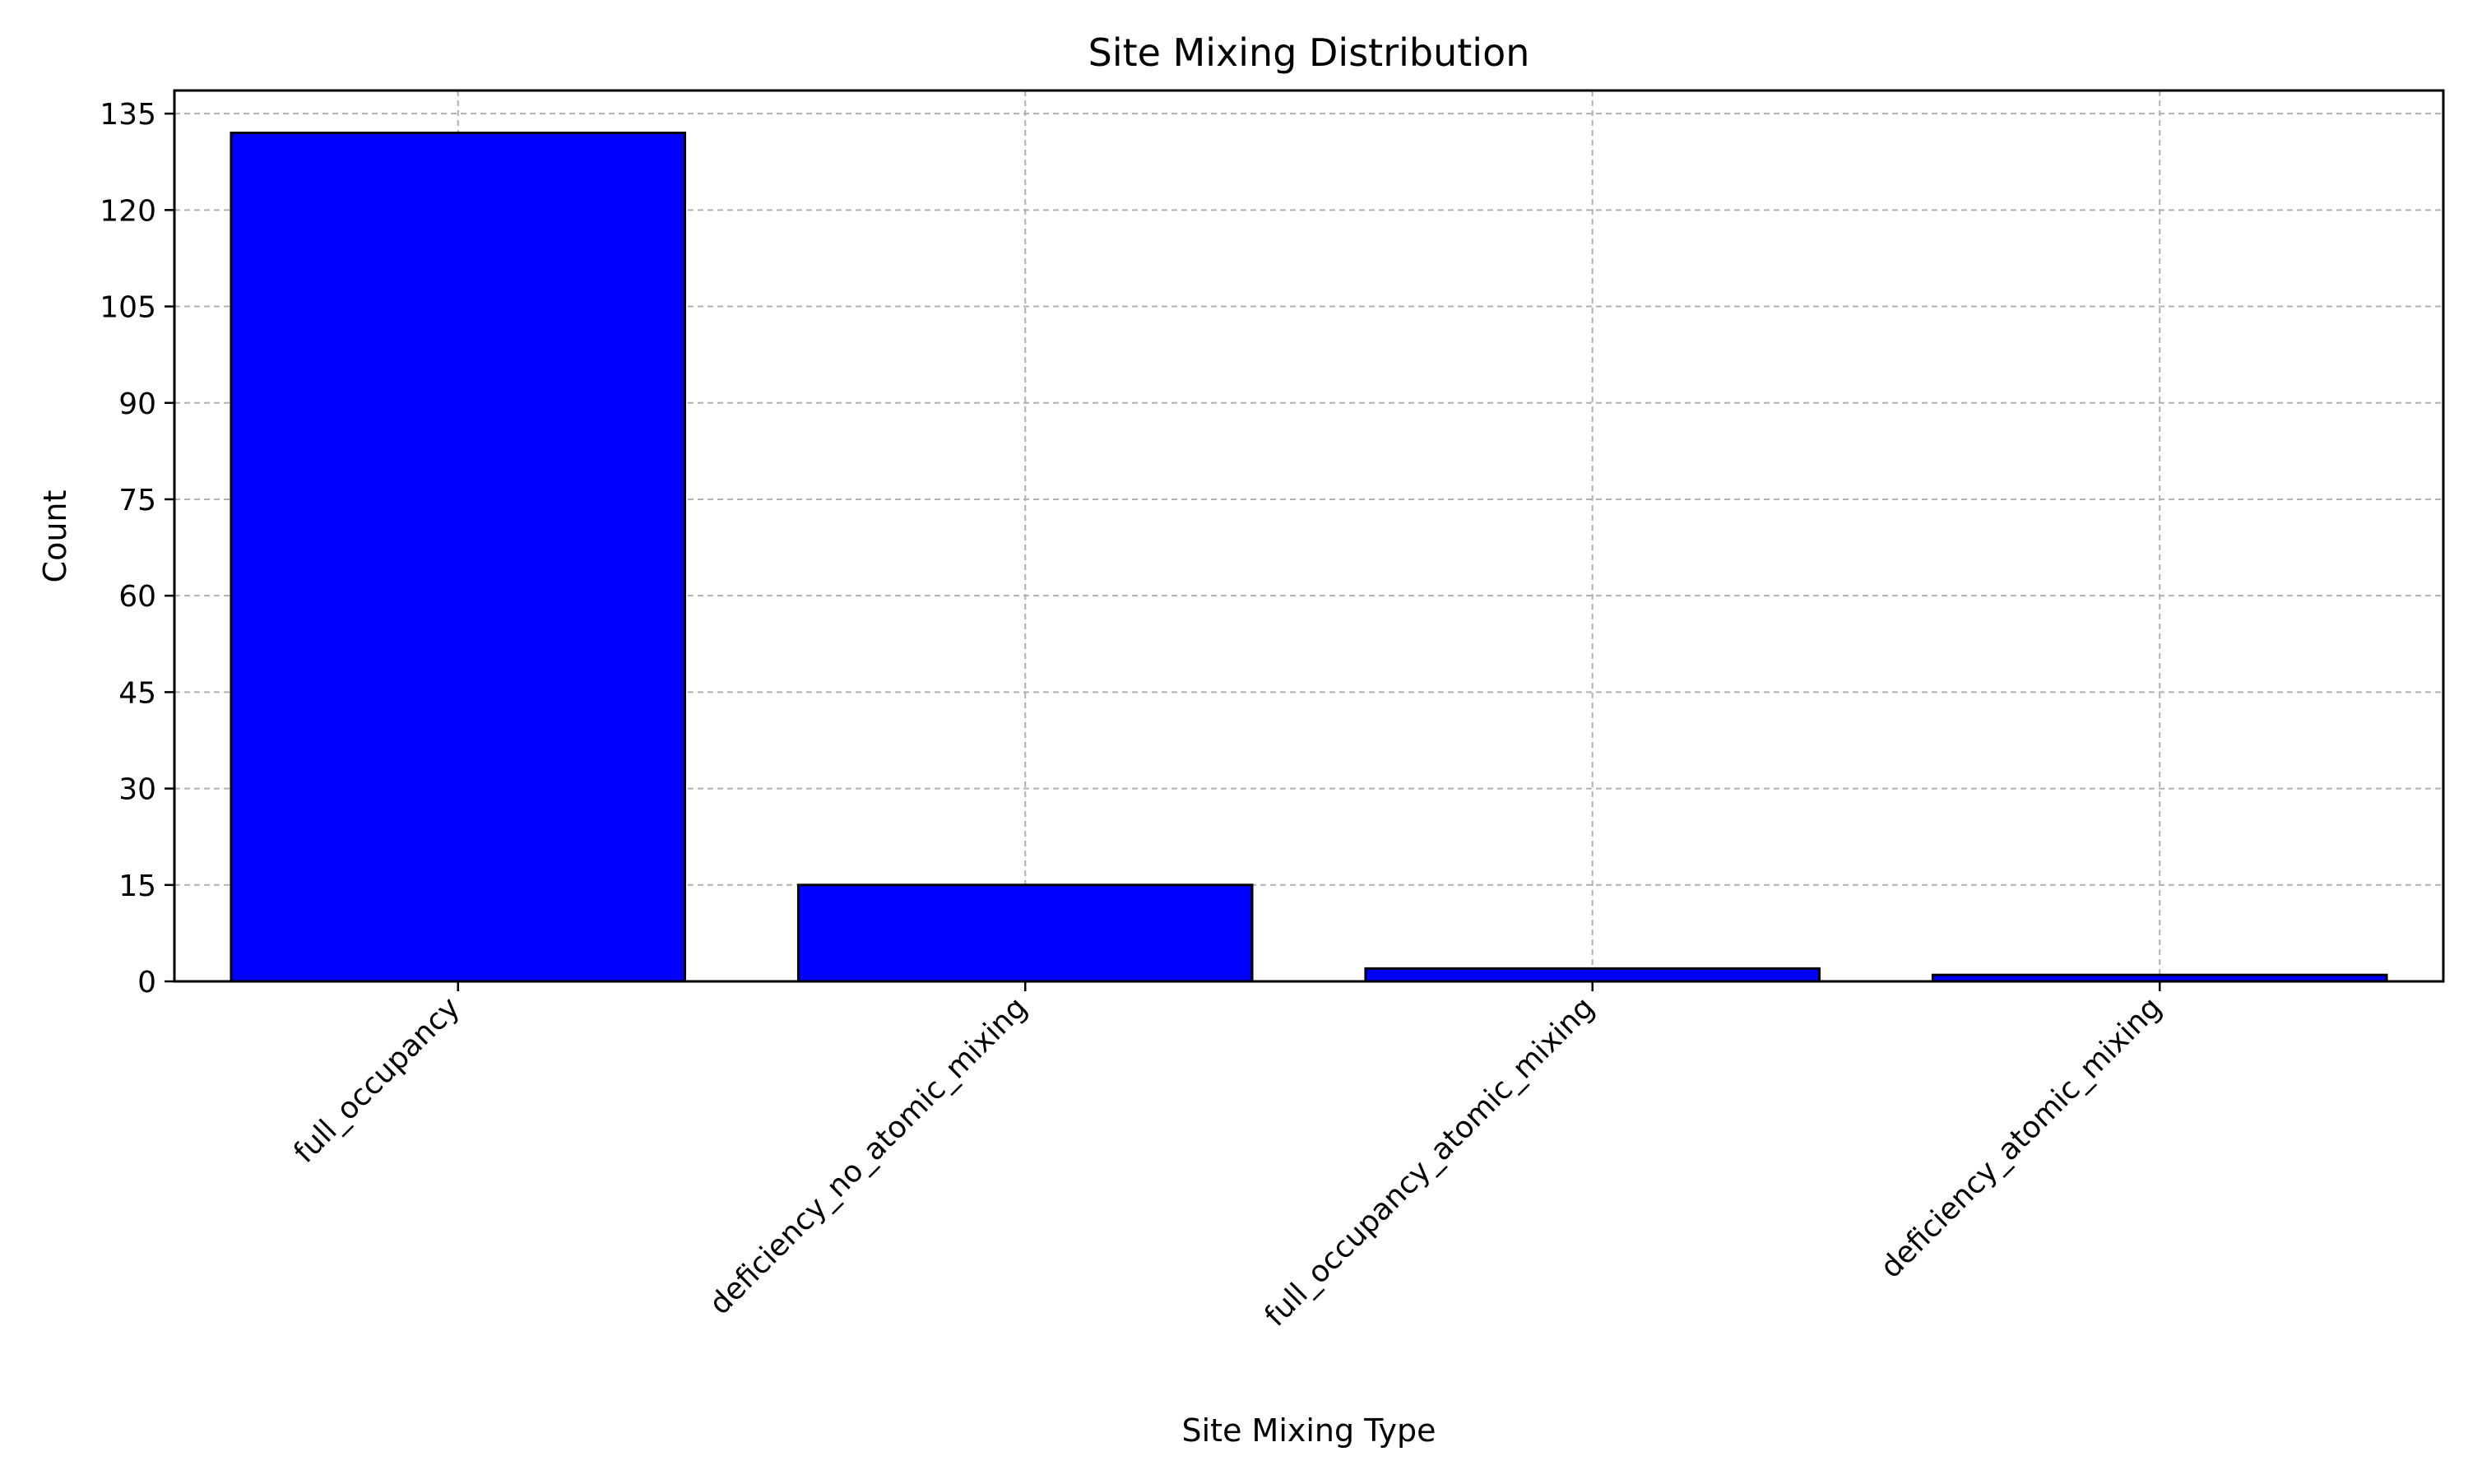 The image size is (2468, 1484). I want to click on x-tick-label: deficiency_no_atomic_mixing, so click(868, 1155).